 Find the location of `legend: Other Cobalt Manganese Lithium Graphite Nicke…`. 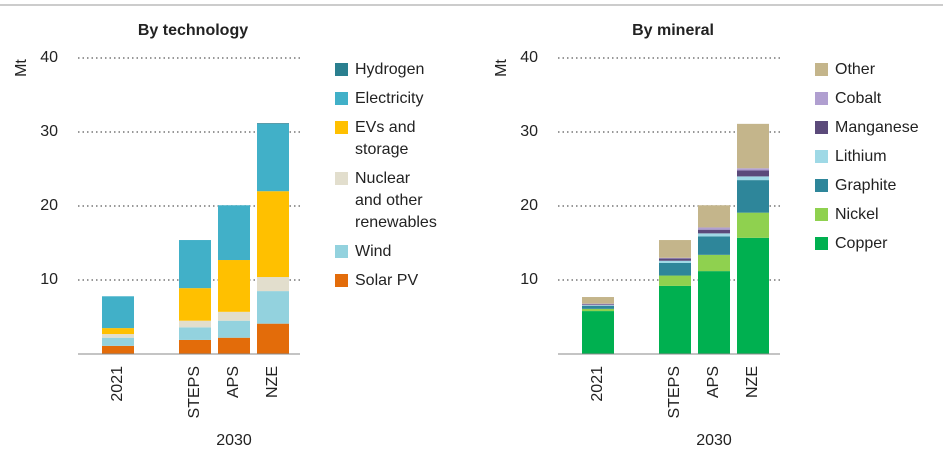

legend: Other Cobalt Manganese Lithium Graphite Nicke… is located at coordinates (867, 160).